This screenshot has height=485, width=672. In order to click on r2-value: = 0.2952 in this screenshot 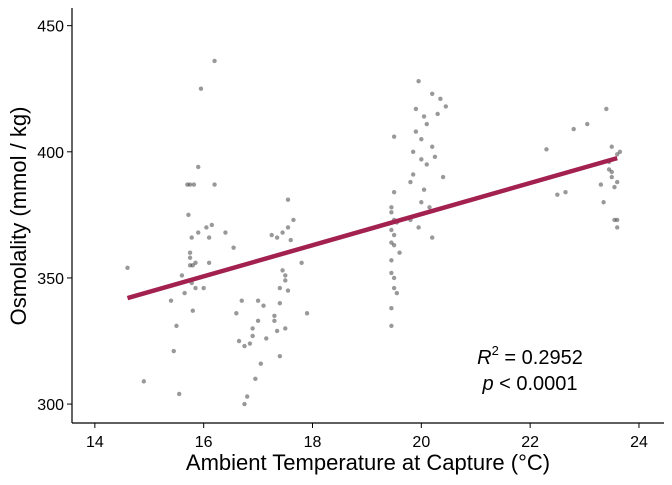, I will do `click(541, 358)`.